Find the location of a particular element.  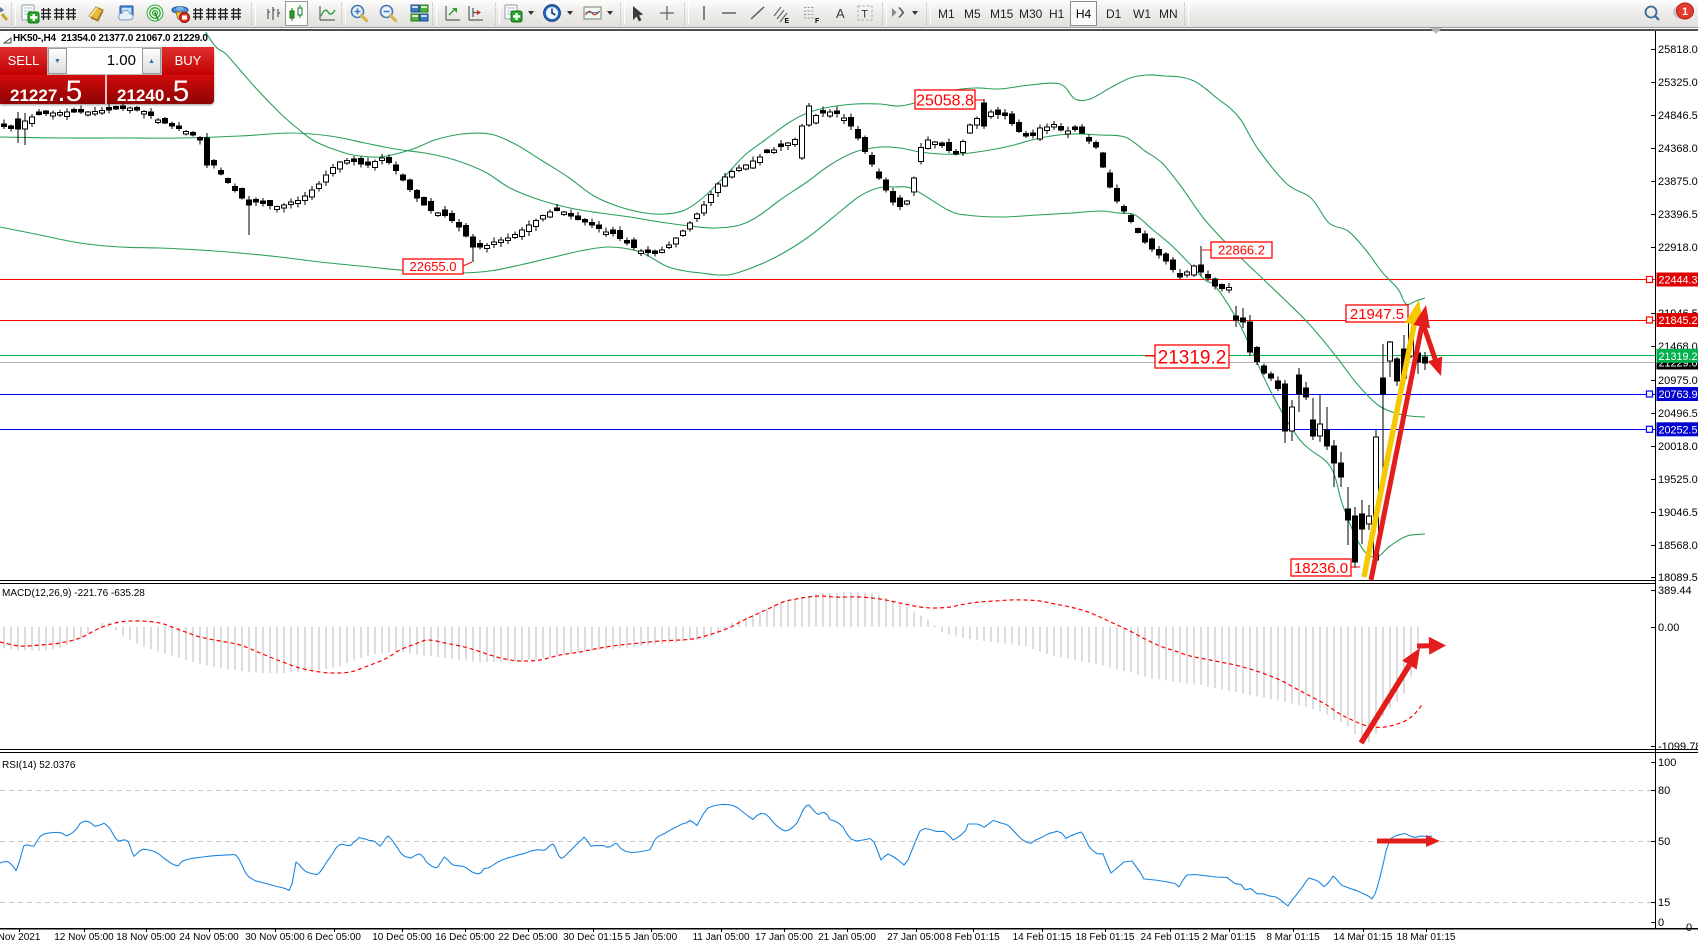

svg-text: 20975.0 is located at coordinates (1678, 381).